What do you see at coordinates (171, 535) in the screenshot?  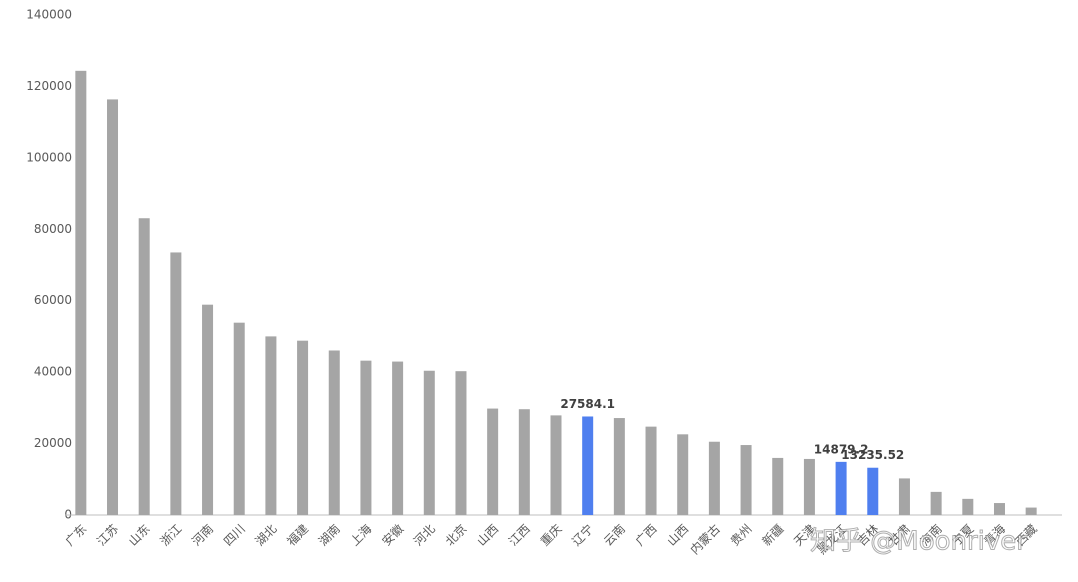 I see `x-tick-label: 浙江` at bounding box center [171, 535].